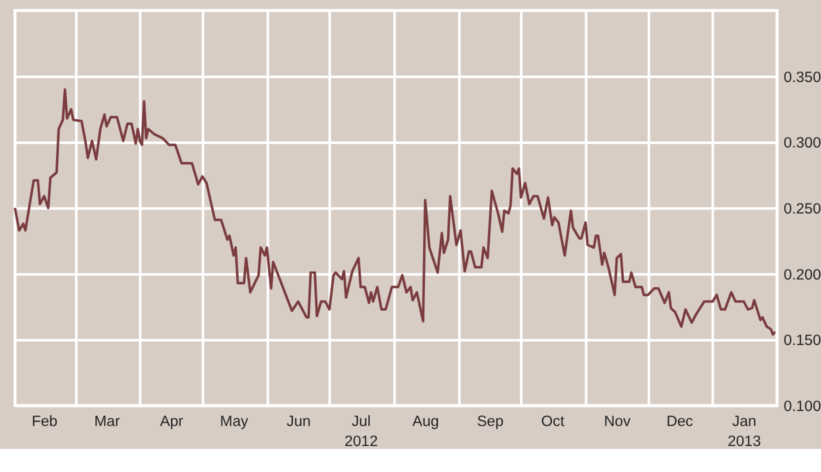 The width and height of the screenshot is (821, 472). Describe the element at coordinates (618, 421) in the screenshot. I see `x-tick-label: Nov` at that location.